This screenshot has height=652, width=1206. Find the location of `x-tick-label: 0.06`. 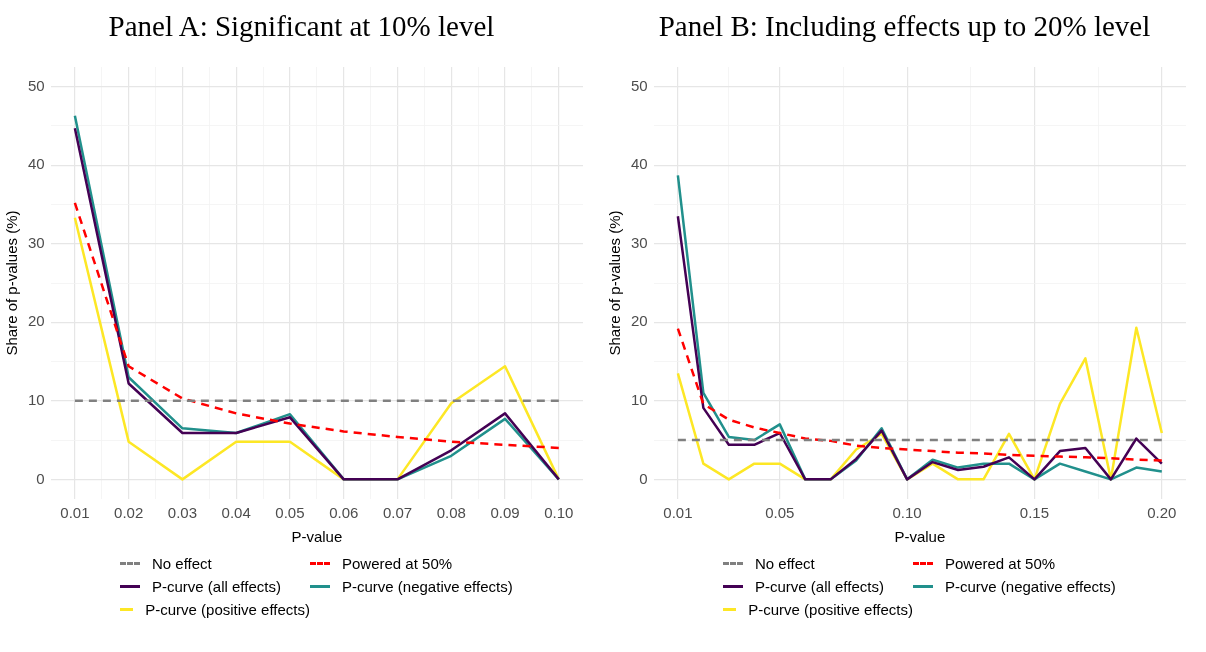

x-tick-label: 0.06 is located at coordinates (344, 513).